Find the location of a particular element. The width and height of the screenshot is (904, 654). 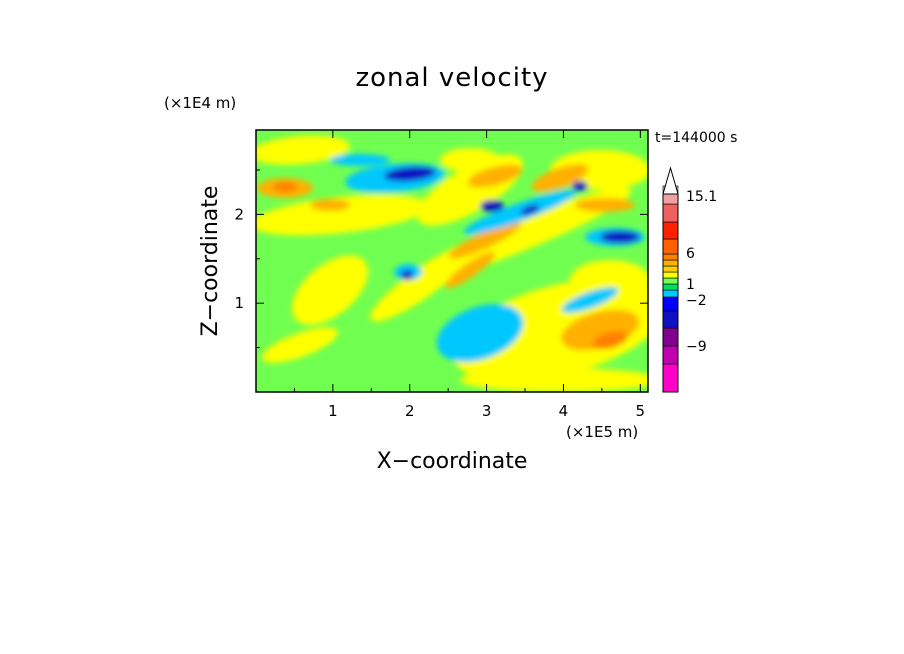

time-label: t=144000 s is located at coordinates (696, 138).